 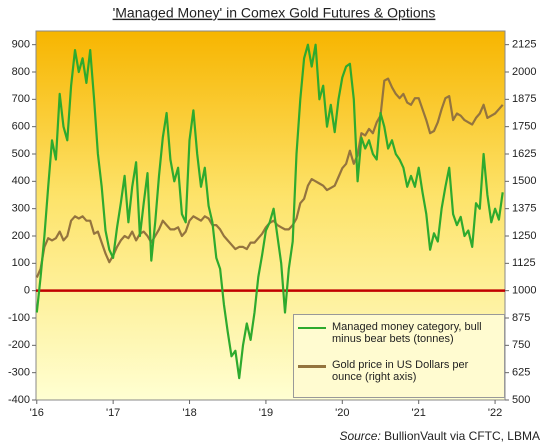 I want to click on source-label: Source:, so click(x=359, y=436).